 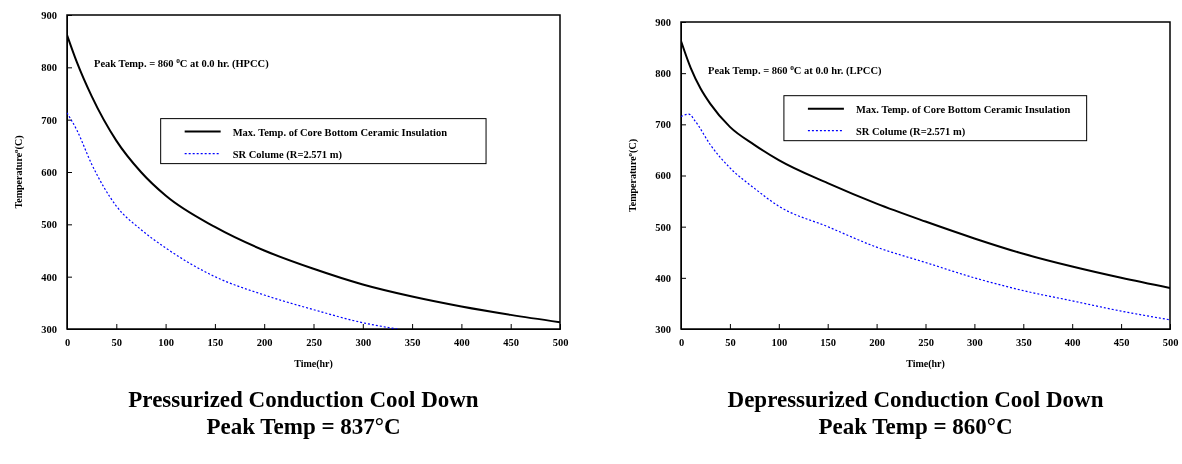 I want to click on annotation: Peak Temp. = 860 $^{o}$C at 0.0 hr. (HPCC), so click(x=182, y=62).